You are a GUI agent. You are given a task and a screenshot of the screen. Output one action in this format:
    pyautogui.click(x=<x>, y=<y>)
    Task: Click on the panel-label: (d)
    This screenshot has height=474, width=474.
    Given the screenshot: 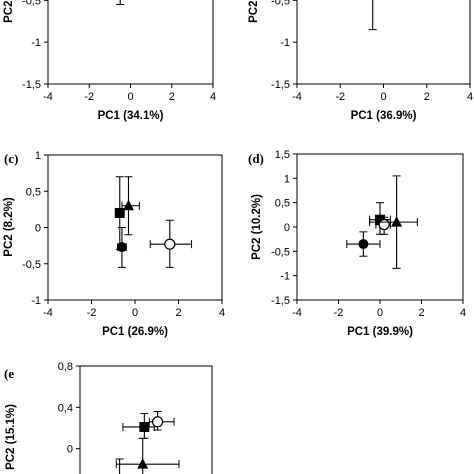 What is the action you would take?
    pyautogui.click(x=256, y=158)
    